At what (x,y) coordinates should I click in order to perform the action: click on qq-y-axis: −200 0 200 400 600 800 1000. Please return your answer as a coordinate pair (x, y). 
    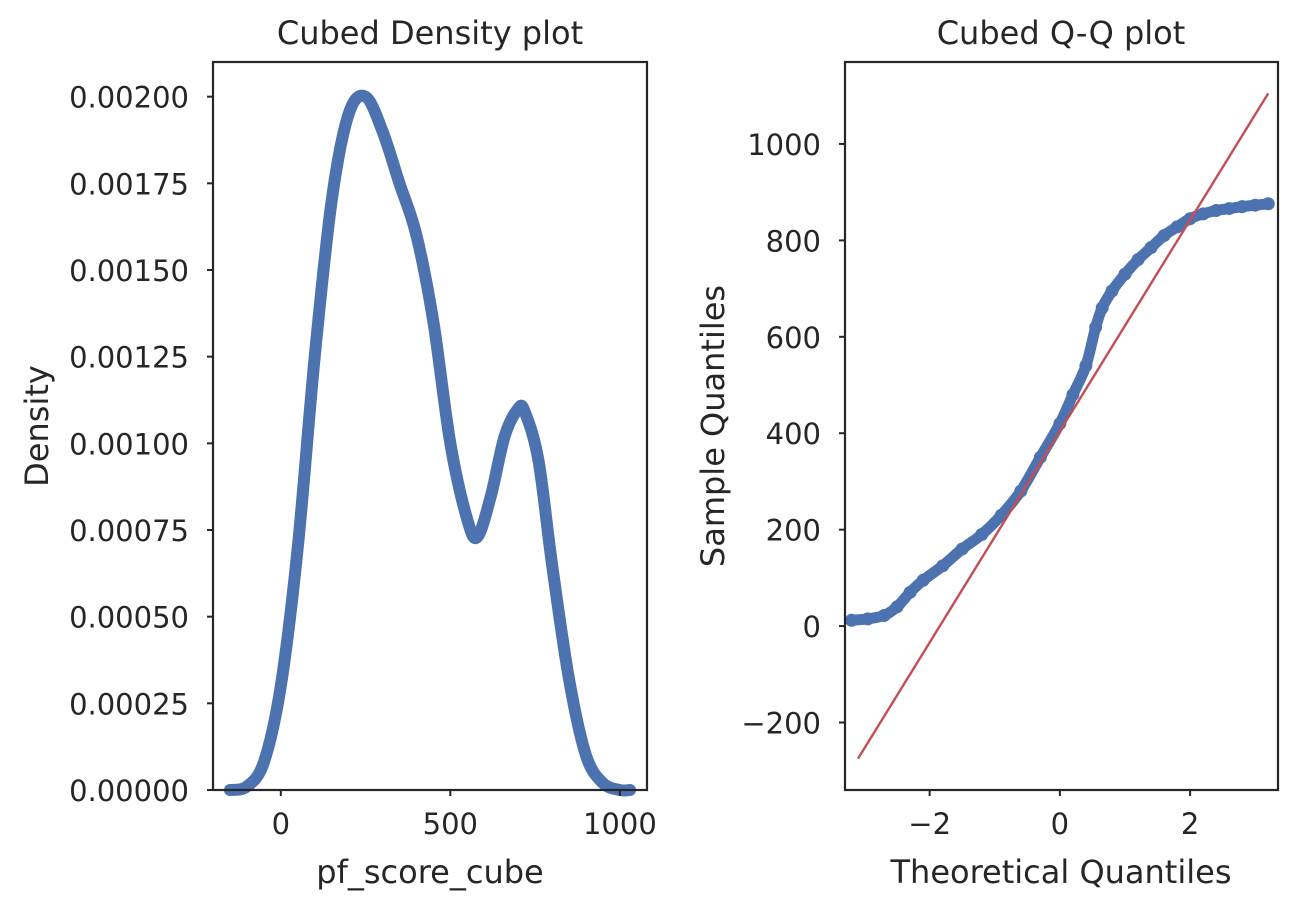
    Looking at the image, I should click on (793, 434).